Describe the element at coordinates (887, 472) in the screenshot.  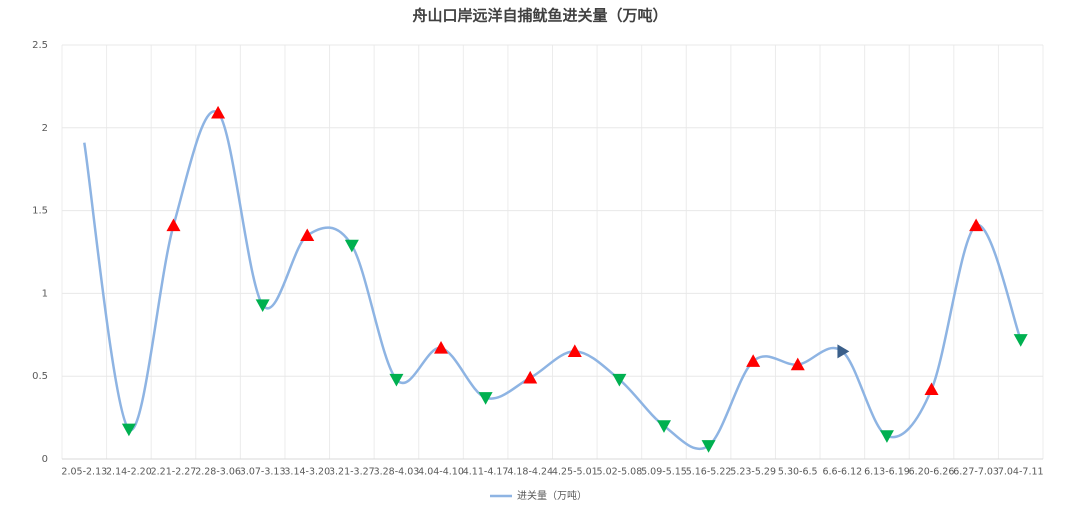
I see `x-tick-label: 6.13-6.19` at that location.